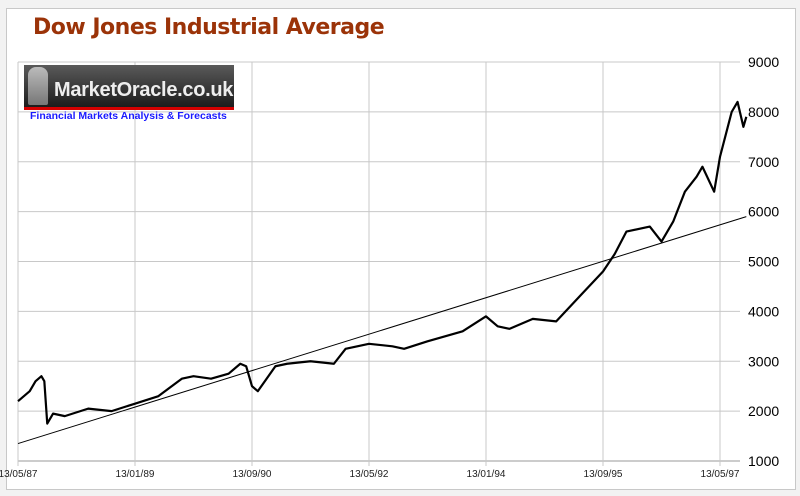  I want to click on chart-title: Dow Jones Industrial Average, so click(209, 27).